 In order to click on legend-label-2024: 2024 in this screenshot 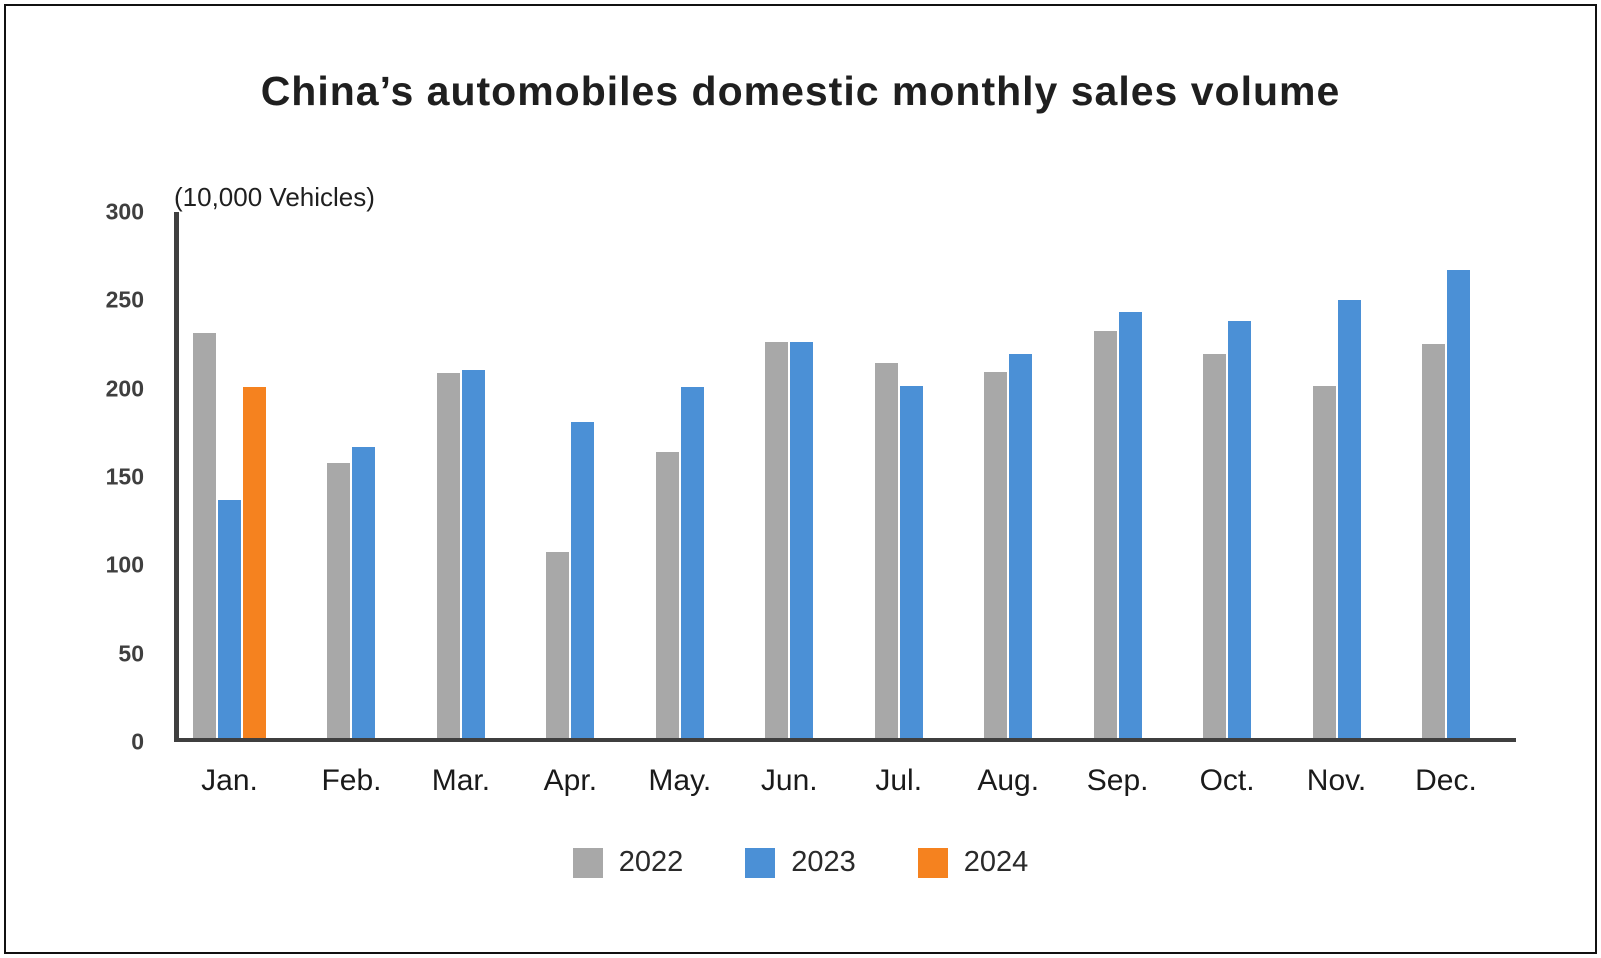, I will do `click(996, 862)`.